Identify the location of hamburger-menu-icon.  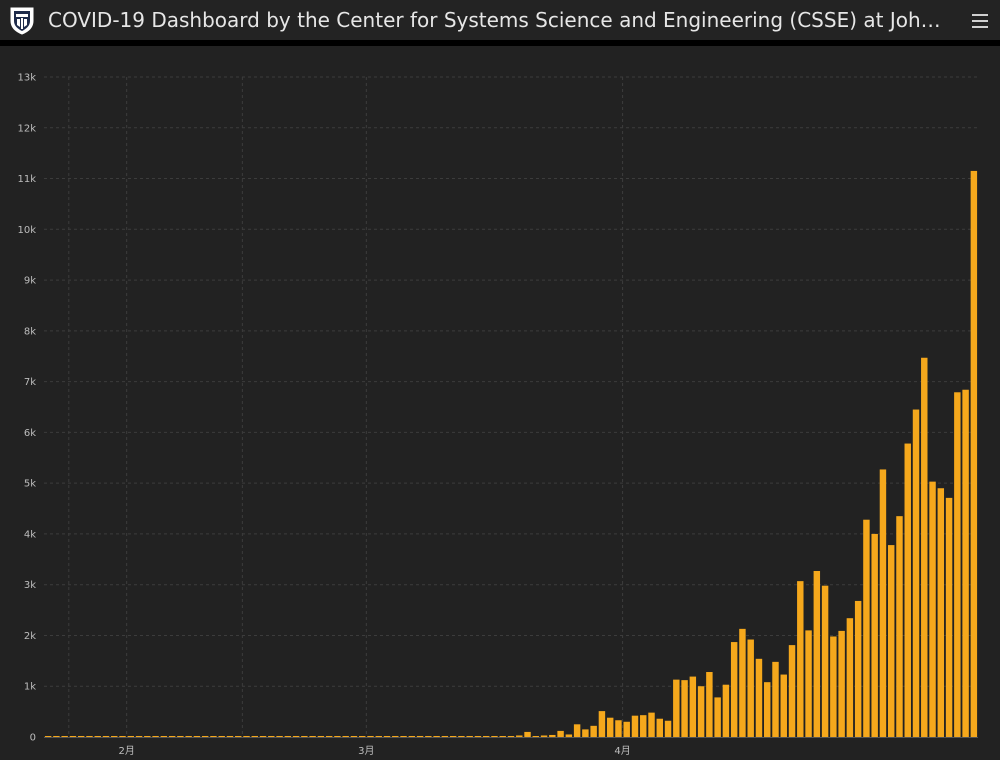
(981, 21).